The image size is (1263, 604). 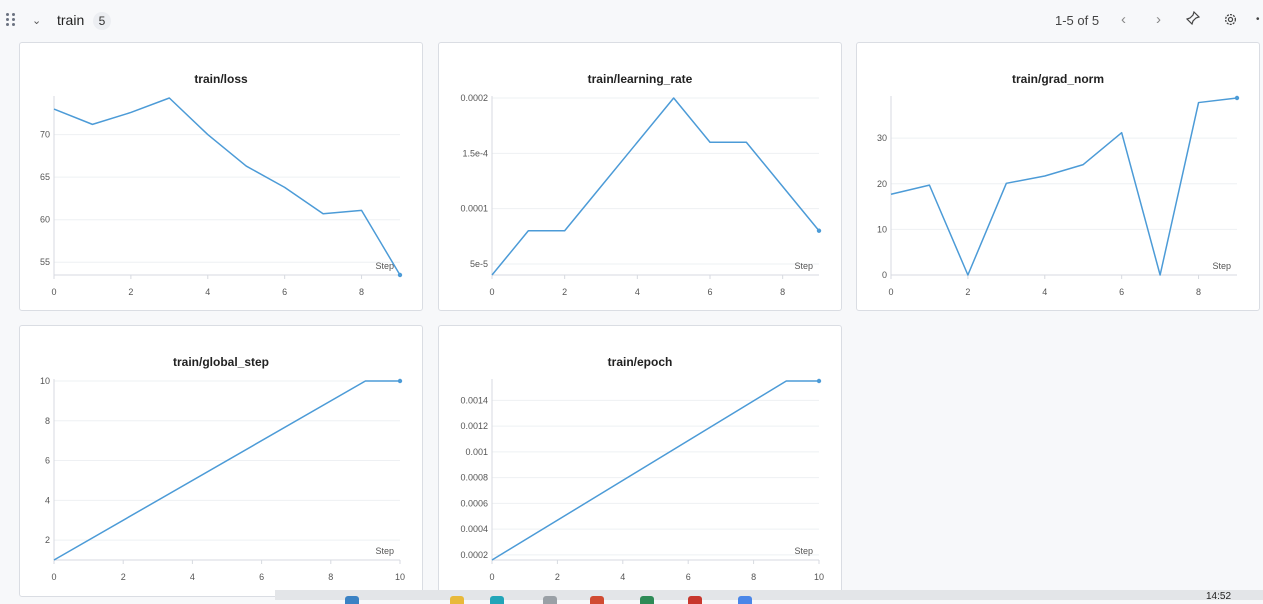 What do you see at coordinates (45, 177) in the screenshot?
I see `y-tick-label: 65` at bounding box center [45, 177].